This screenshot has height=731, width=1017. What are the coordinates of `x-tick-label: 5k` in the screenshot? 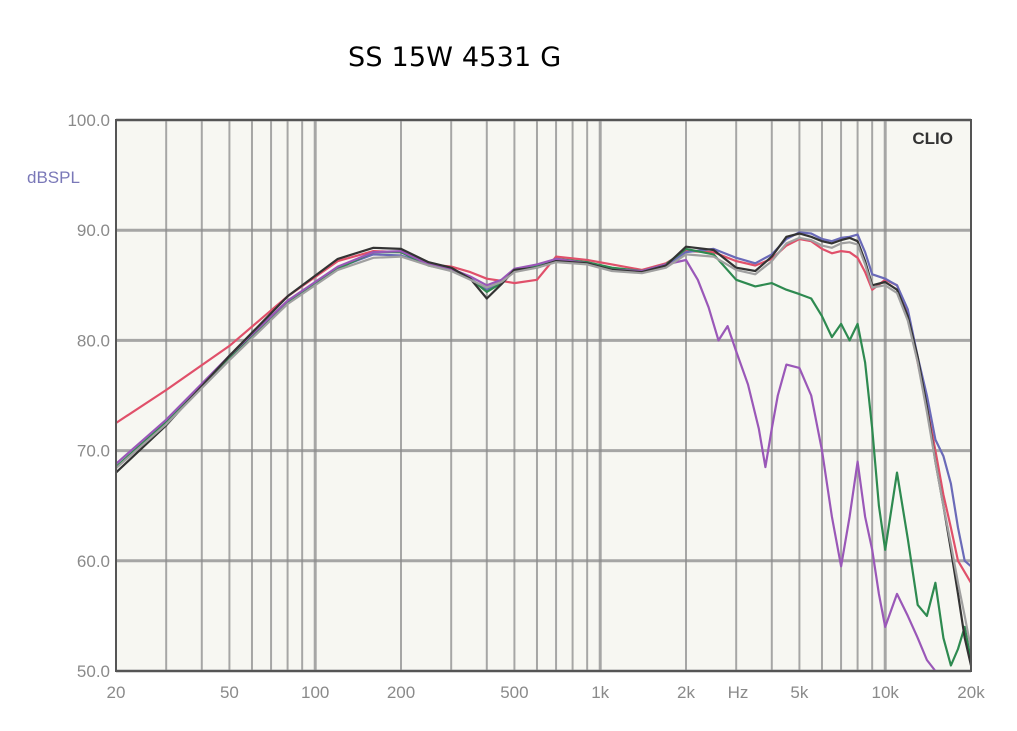 It's located at (799, 692).